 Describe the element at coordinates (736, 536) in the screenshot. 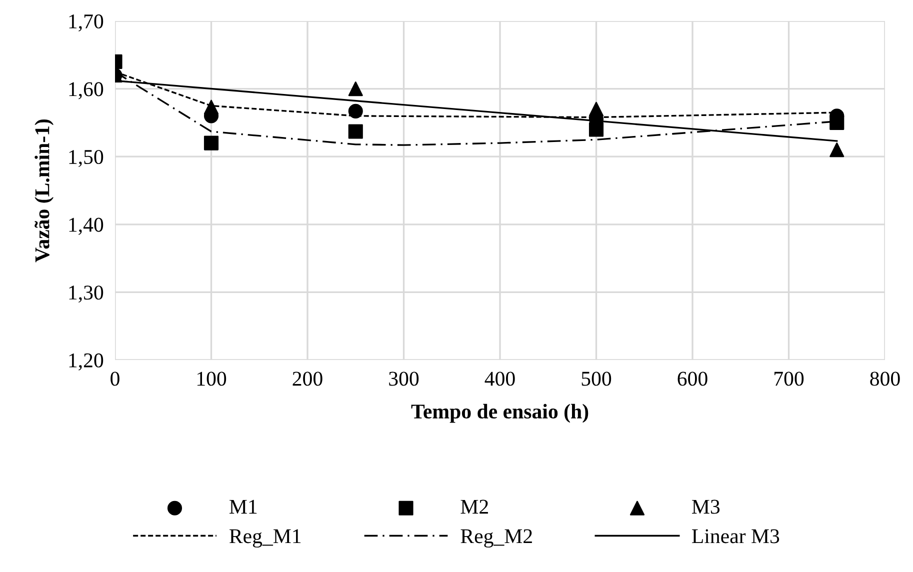

I see `legend-label: Linear M3` at that location.